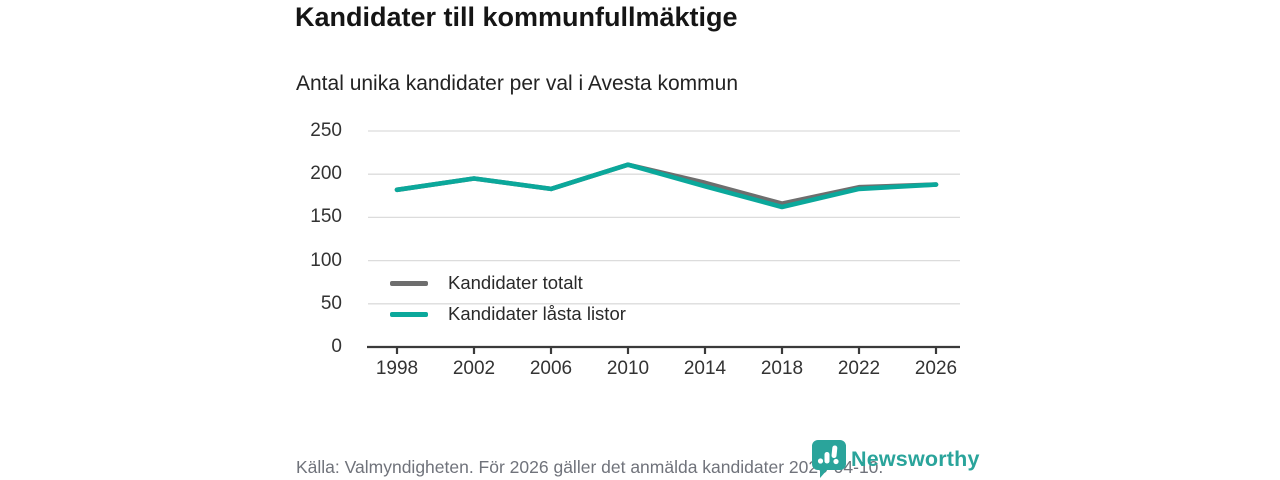 The height and width of the screenshot is (480, 1280). What do you see at coordinates (782, 368) in the screenshot?
I see `x-axis-tick-label: 2018` at bounding box center [782, 368].